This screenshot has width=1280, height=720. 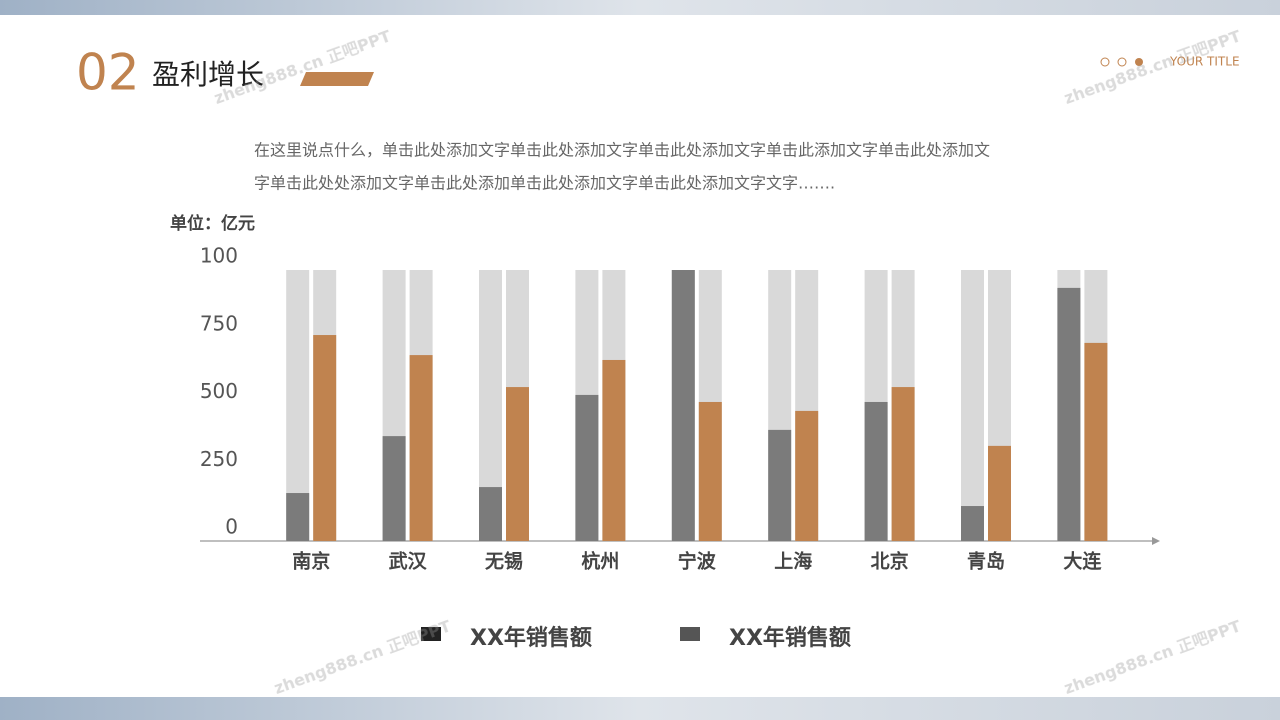 I want to click on x-tick-label: 大连, so click(x=1082, y=561).